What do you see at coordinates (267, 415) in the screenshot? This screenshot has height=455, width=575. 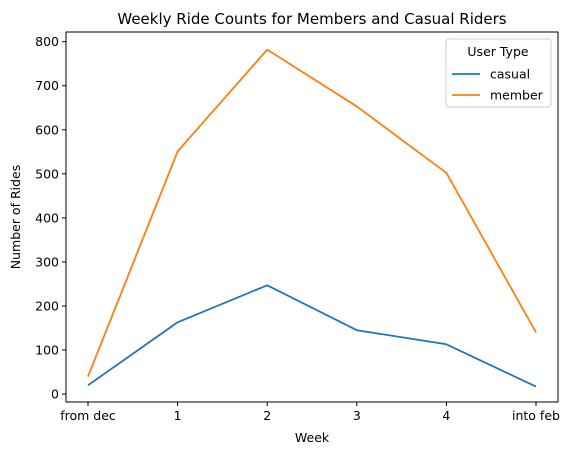 I see `x-tick-label: 2` at bounding box center [267, 415].